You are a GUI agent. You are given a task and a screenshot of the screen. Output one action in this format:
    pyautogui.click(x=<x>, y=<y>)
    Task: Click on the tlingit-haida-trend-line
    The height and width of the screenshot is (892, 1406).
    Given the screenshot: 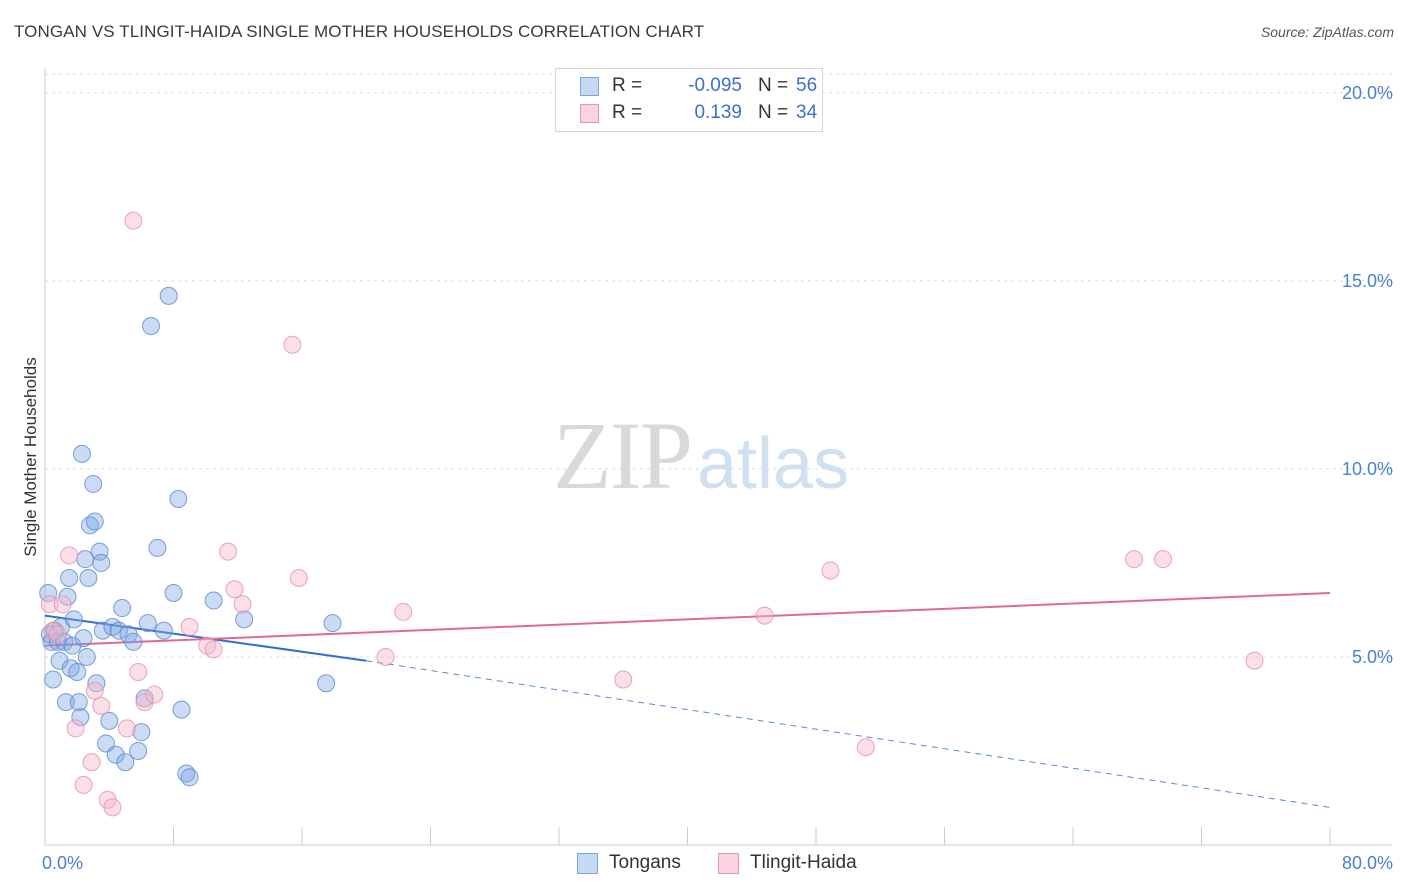 What is the action you would take?
    pyautogui.click(x=687, y=619)
    